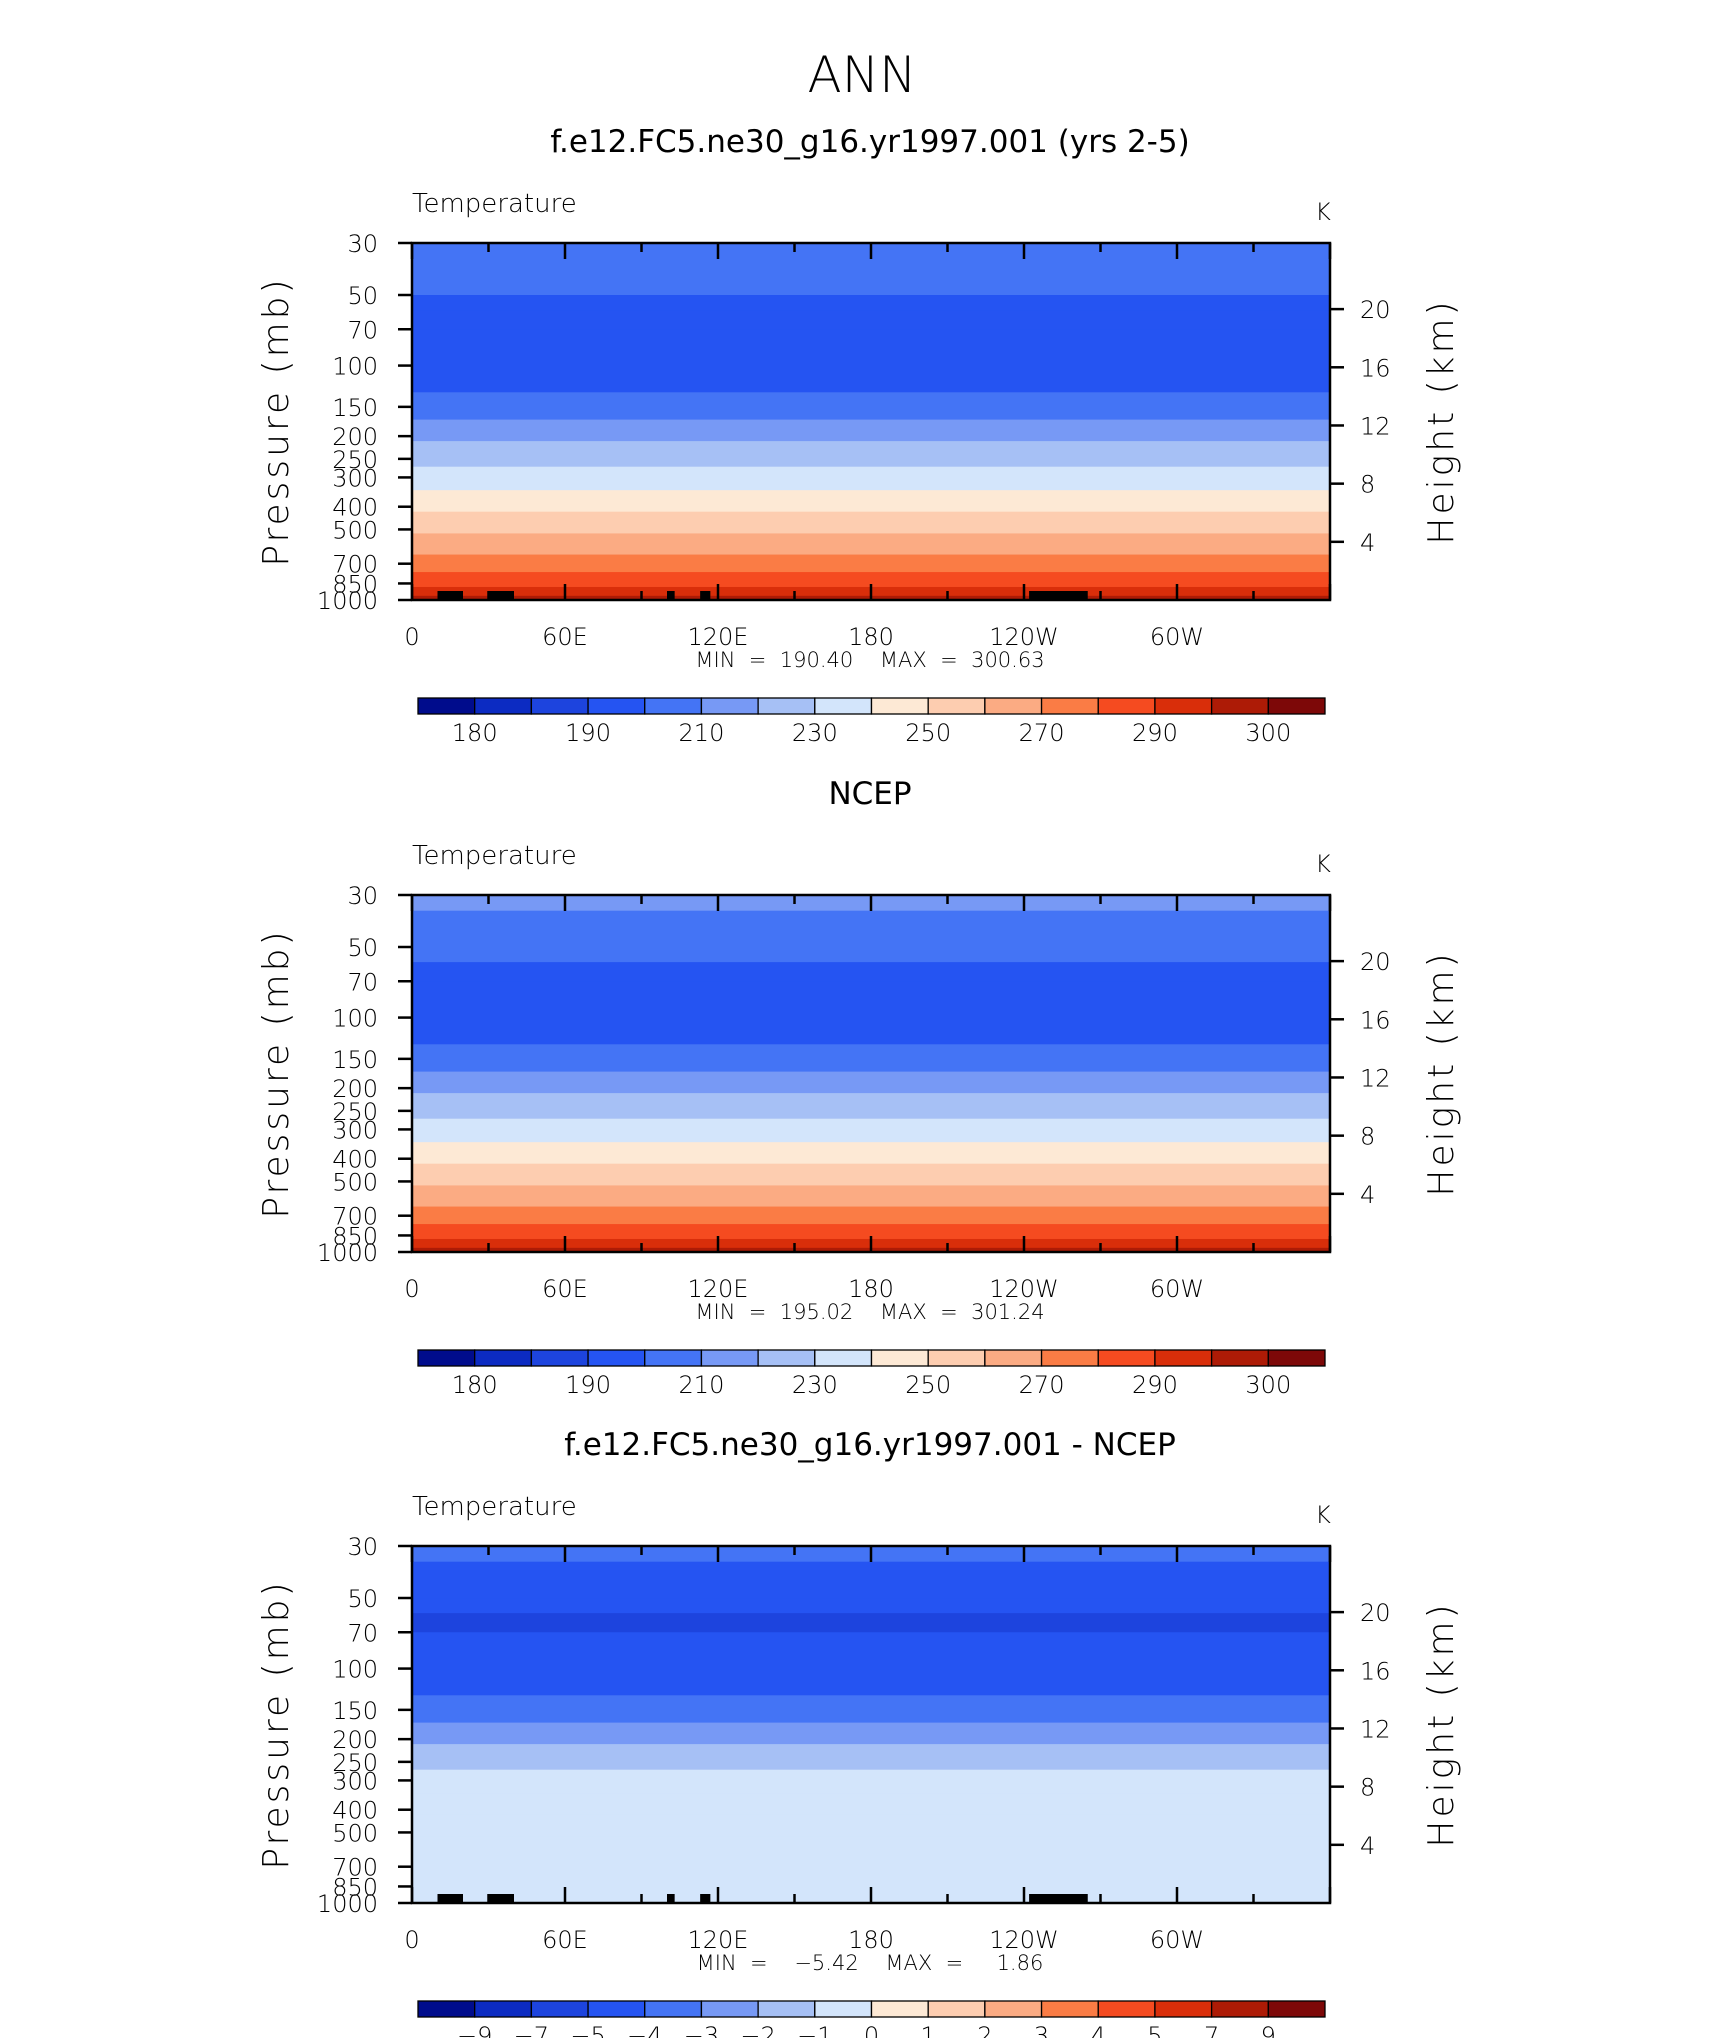 Image resolution: width=1710 pixels, height=2038 pixels. Describe the element at coordinates (1375, 962) in the screenshot. I see `y-right-tick-label: 20` at that location.